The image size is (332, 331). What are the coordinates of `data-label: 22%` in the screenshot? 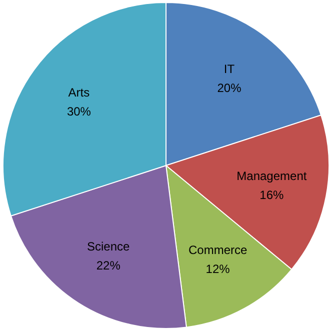 It's located at (108, 265).